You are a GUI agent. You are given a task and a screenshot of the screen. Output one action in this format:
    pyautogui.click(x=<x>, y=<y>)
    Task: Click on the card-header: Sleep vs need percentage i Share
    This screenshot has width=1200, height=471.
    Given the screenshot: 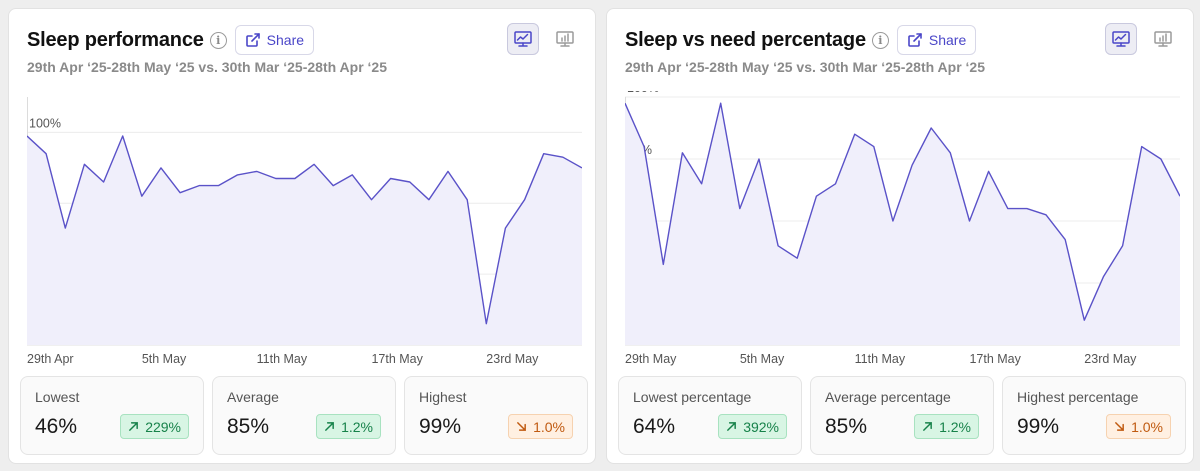 What is the action you would take?
    pyautogui.click(x=801, y=40)
    